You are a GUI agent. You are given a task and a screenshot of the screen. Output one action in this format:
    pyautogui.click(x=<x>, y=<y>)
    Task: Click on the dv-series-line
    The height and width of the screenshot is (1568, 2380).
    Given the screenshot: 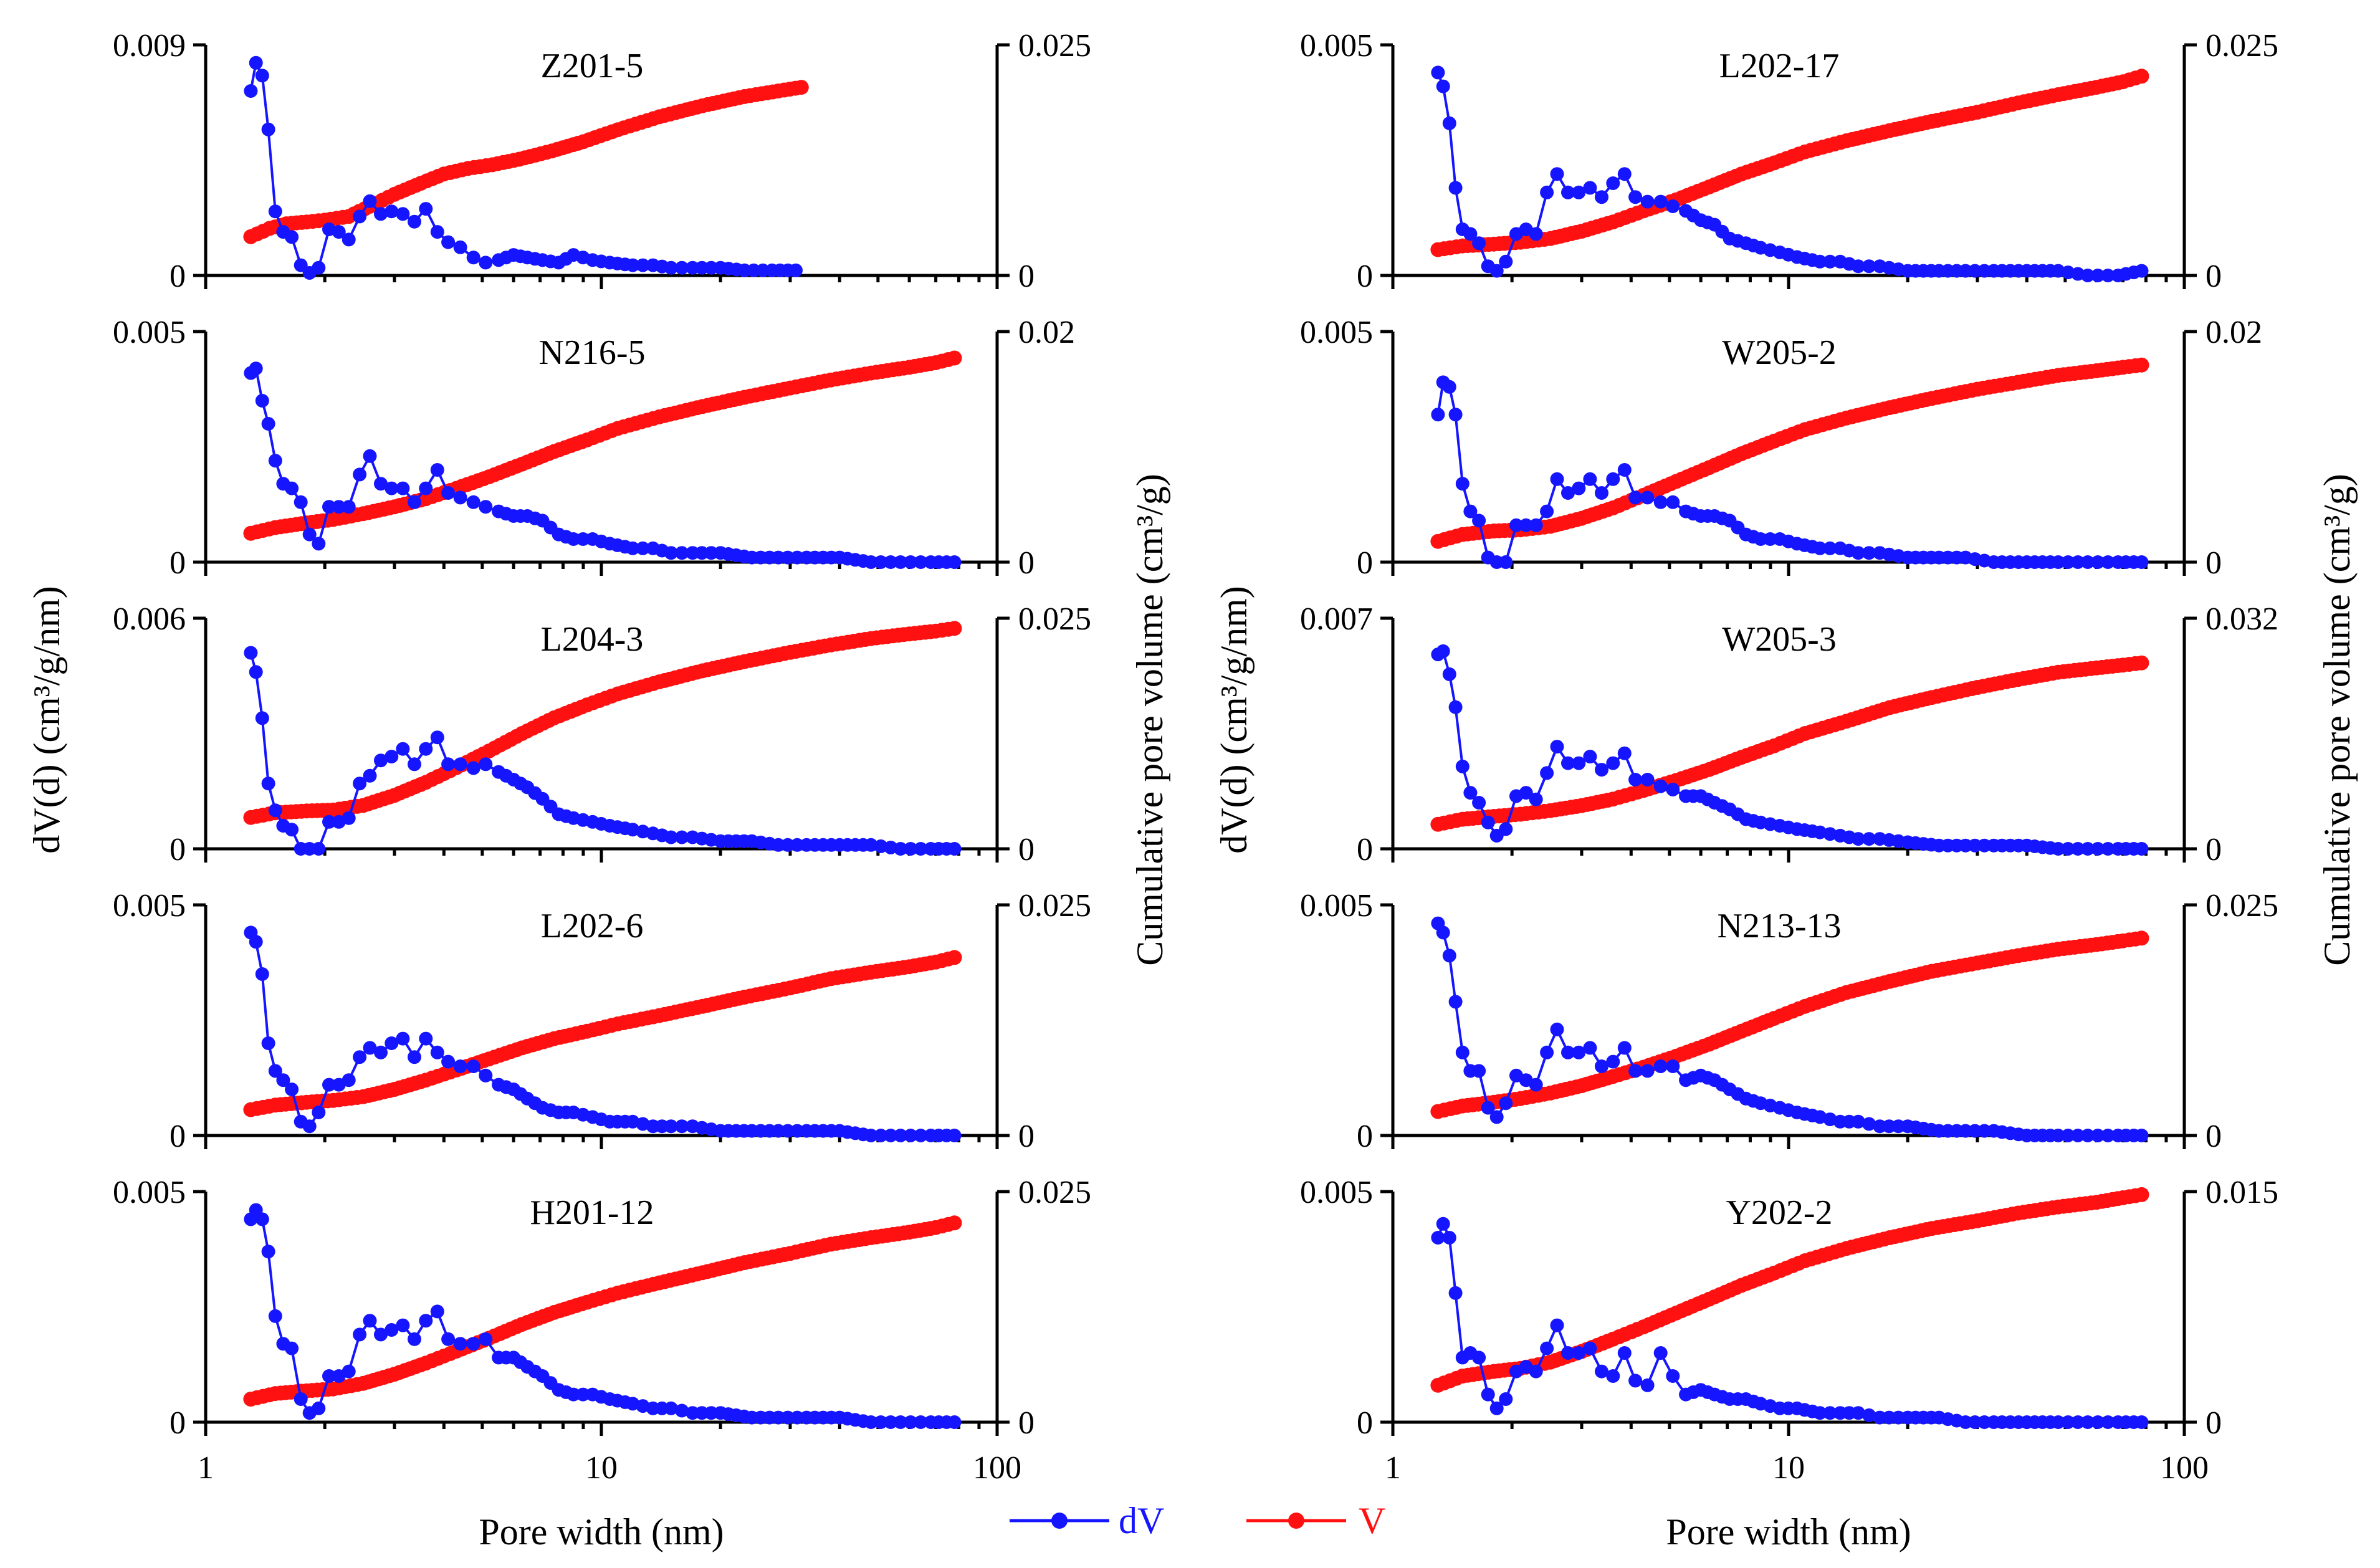 What is the action you would take?
    pyautogui.click(x=1789, y=1321)
    